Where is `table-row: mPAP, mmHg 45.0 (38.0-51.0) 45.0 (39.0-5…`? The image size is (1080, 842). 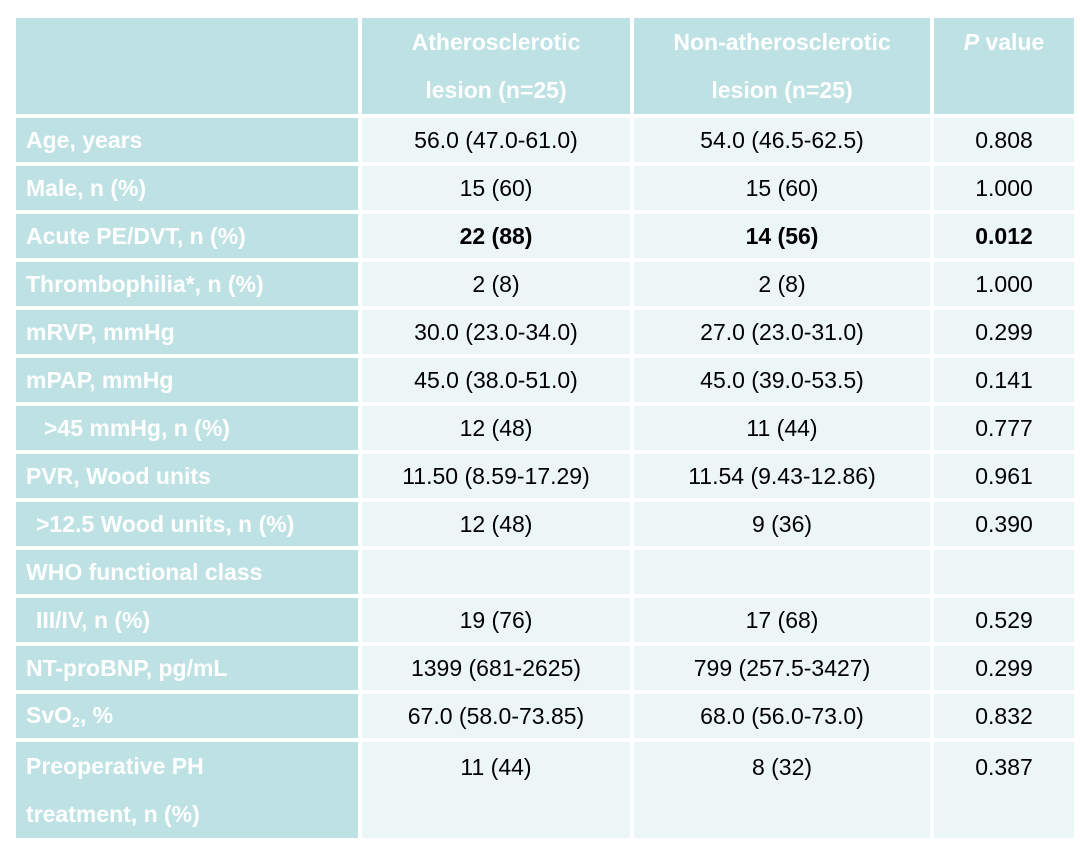
table-row: mPAP, mmHg 45.0 (38.0-51.0) 45.0 (39.0-5… is located at coordinates (545, 380).